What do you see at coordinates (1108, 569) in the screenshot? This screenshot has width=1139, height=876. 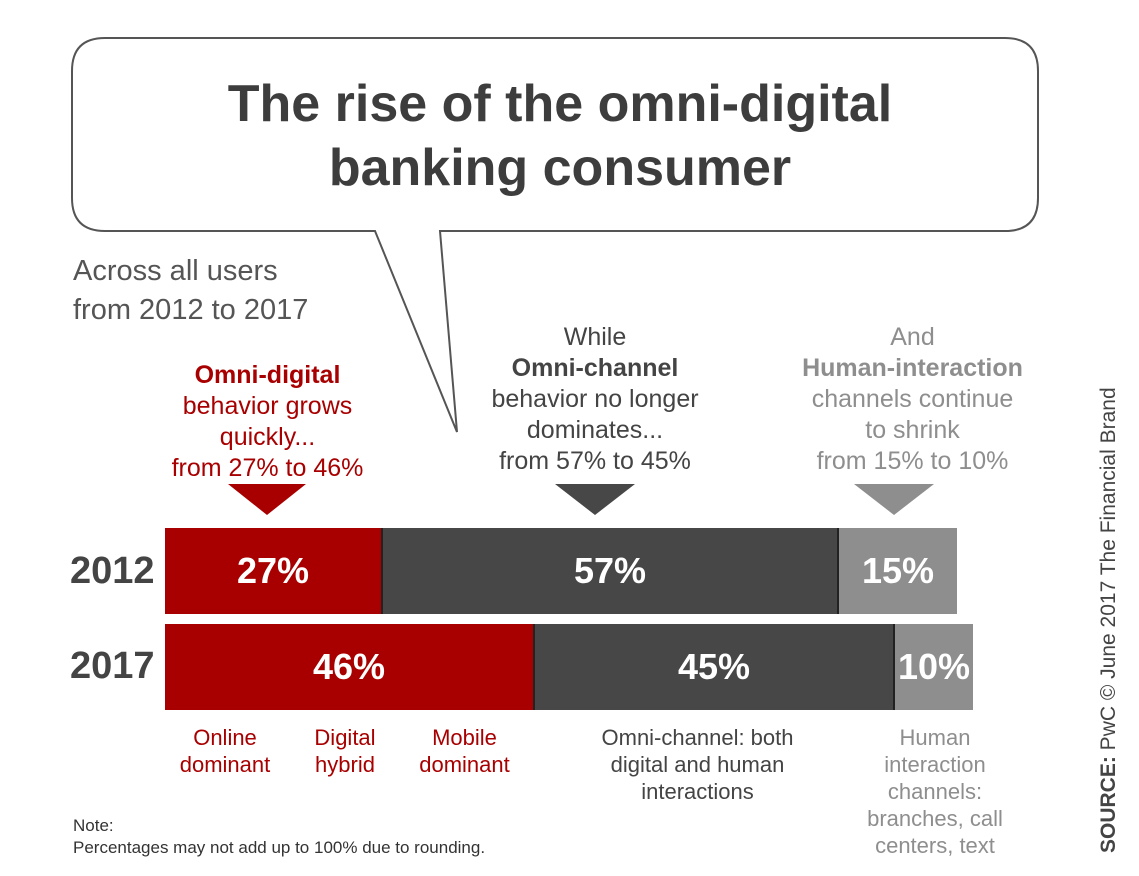 I see `source-text: PwC © June 2017 The Financial Brand` at bounding box center [1108, 569].